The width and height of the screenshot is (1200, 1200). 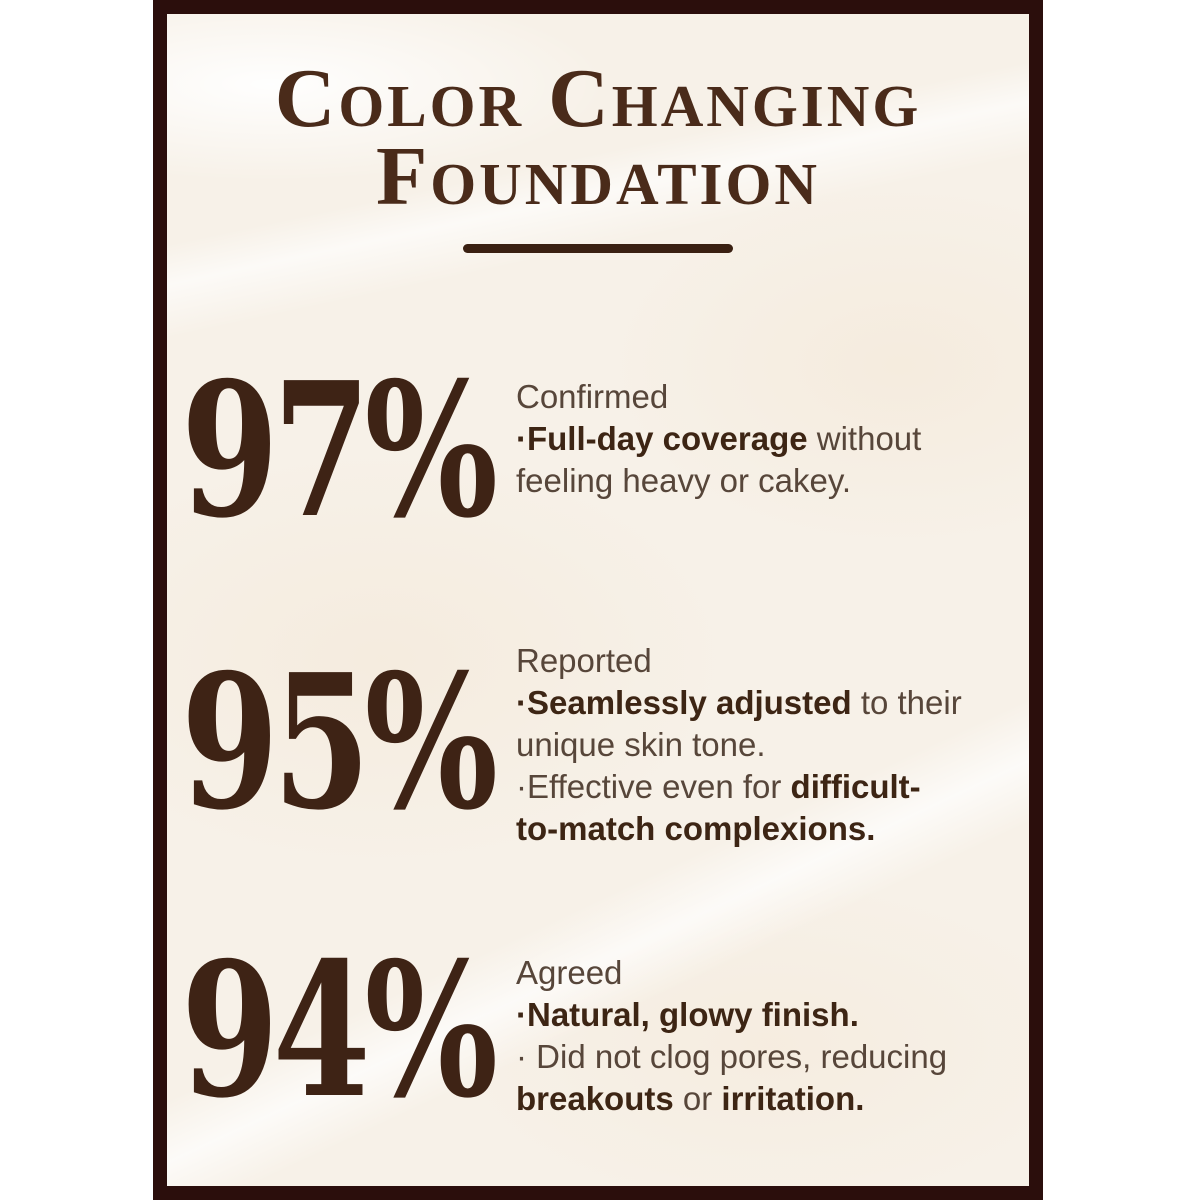 I want to click on title-line-1: Color Changing, so click(x=598, y=98).